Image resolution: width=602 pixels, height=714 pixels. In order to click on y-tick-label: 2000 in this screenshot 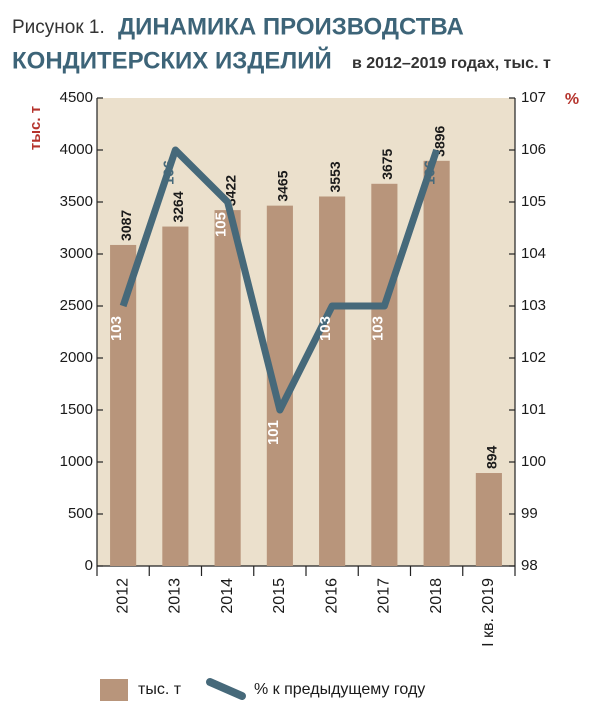, I will do `click(76, 357)`.